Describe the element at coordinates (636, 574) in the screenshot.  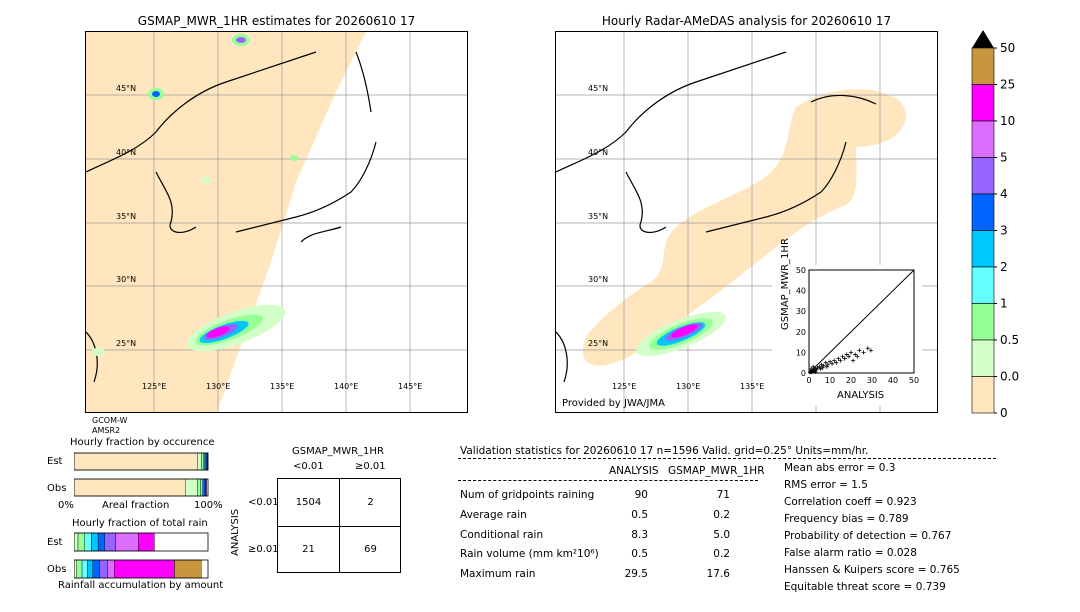
I see `validation-row-analysis: 29.5` at that location.